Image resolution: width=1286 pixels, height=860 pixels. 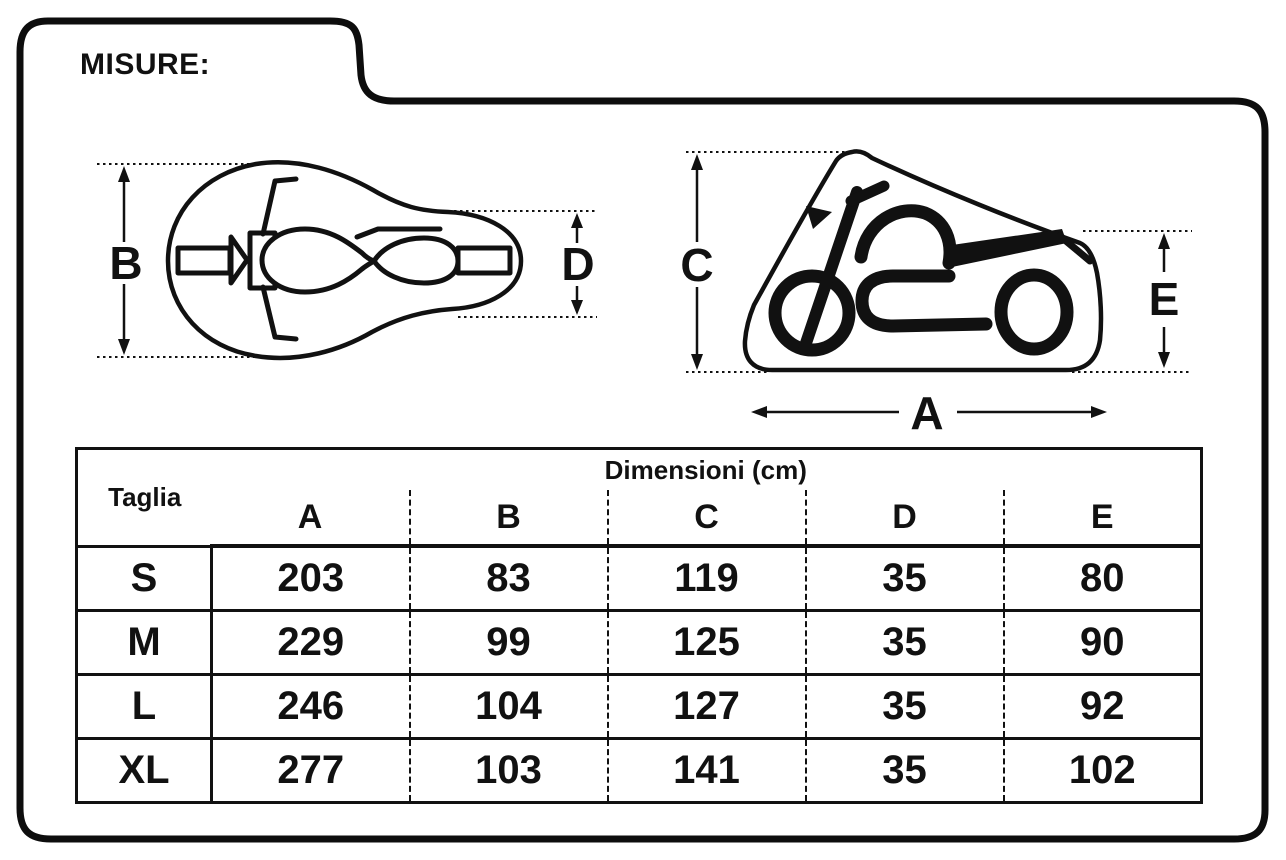 I want to click on value-cell: 103, so click(x=508, y=770).